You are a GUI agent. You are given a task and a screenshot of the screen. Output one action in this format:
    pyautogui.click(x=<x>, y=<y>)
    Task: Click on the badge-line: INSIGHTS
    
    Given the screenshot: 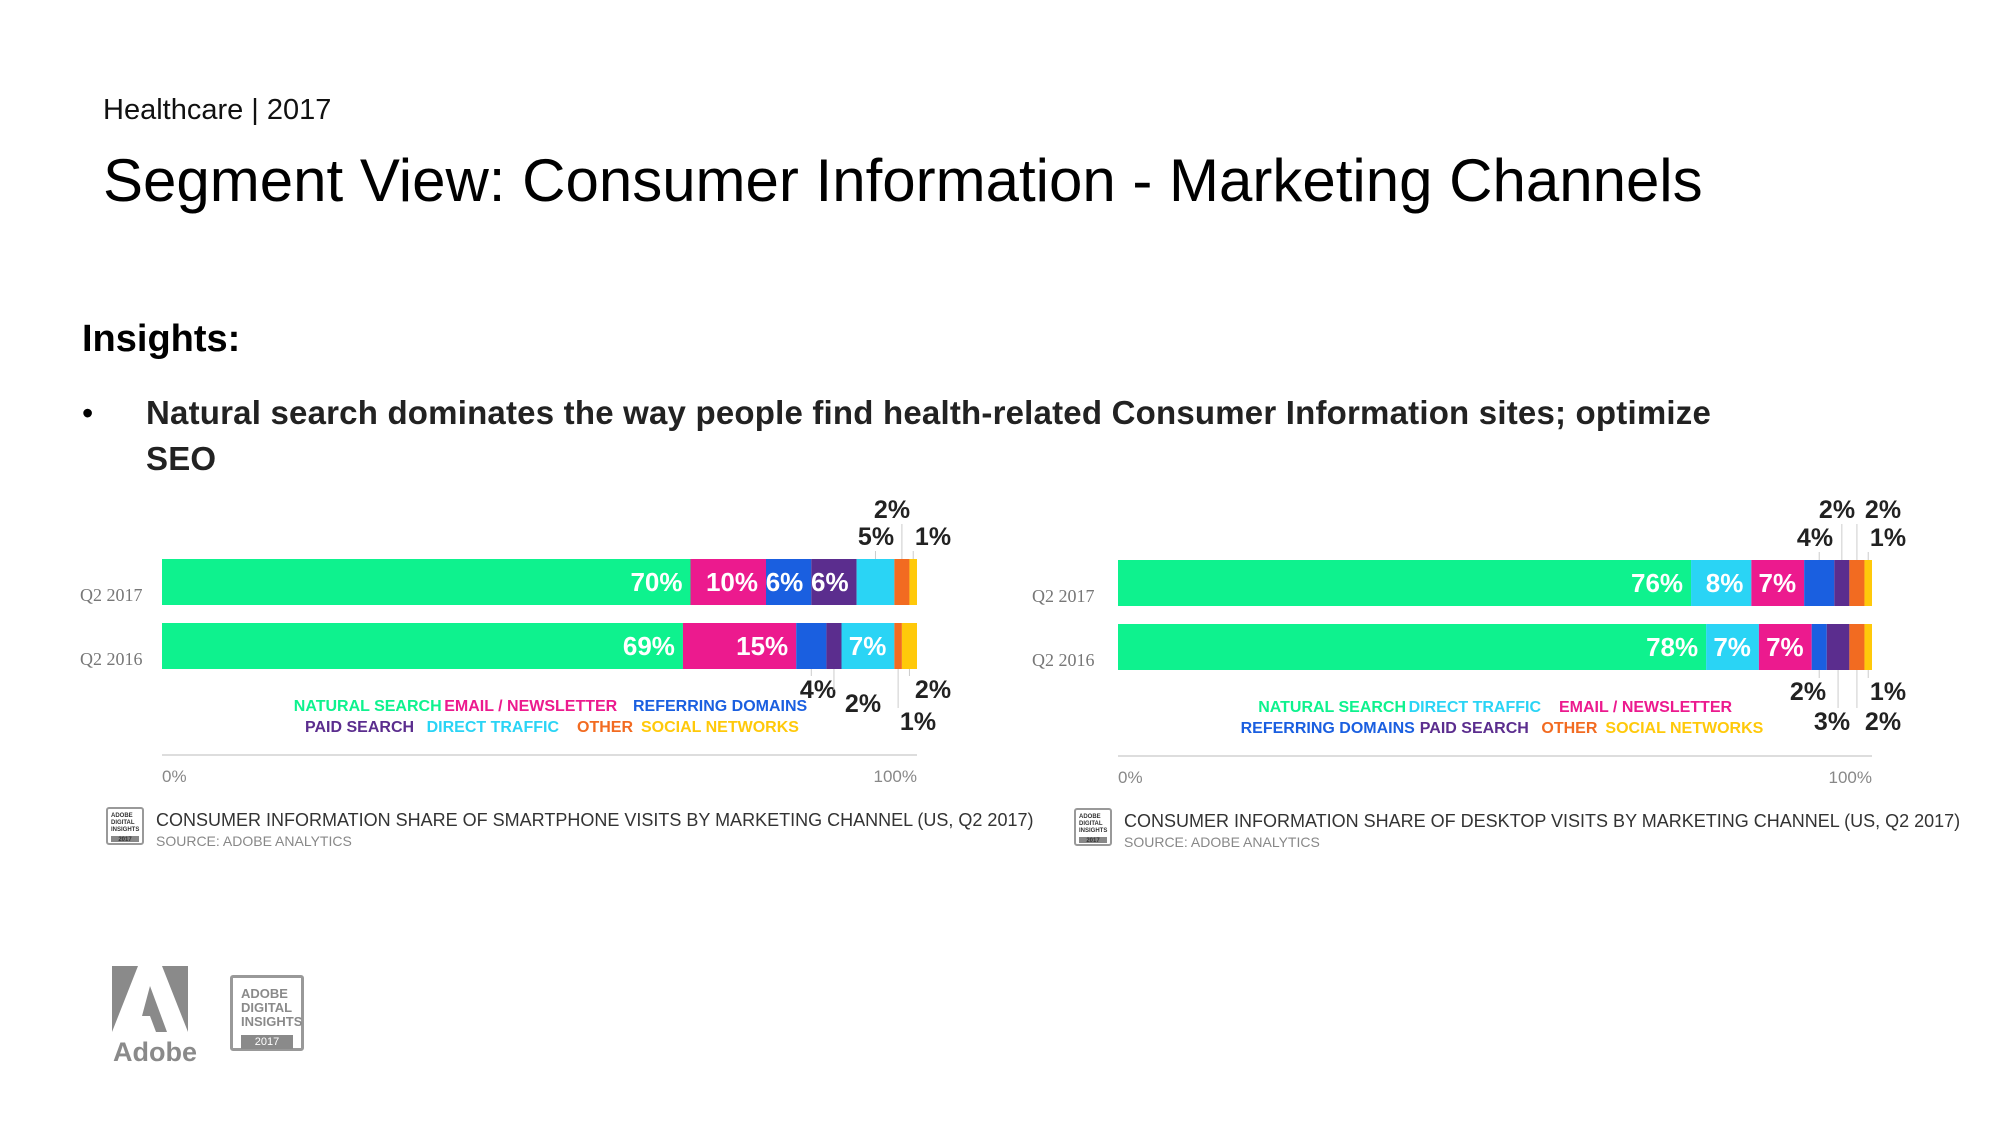 What is the action you would take?
    pyautogui.click(x=272, y=1021)
    